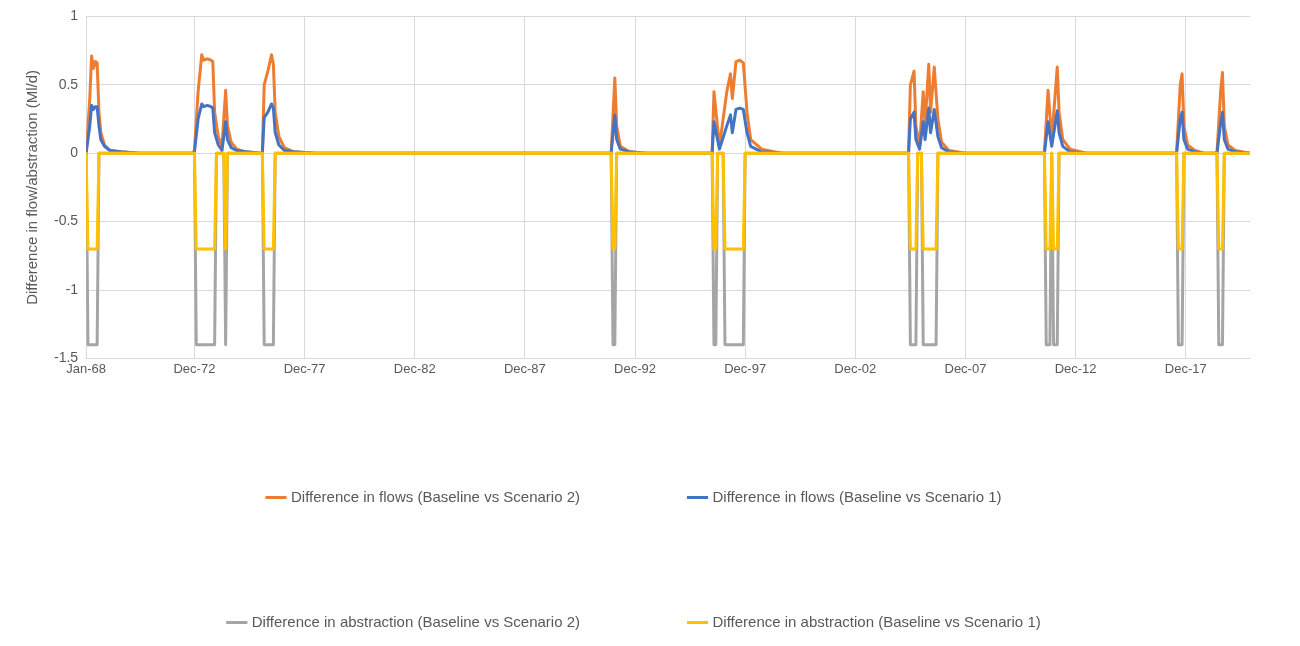  What do you see at coordinates (1075, 368) in the screenshot?
I see `x-tick-label: Dec-12` at bounding box center [1075, 368].